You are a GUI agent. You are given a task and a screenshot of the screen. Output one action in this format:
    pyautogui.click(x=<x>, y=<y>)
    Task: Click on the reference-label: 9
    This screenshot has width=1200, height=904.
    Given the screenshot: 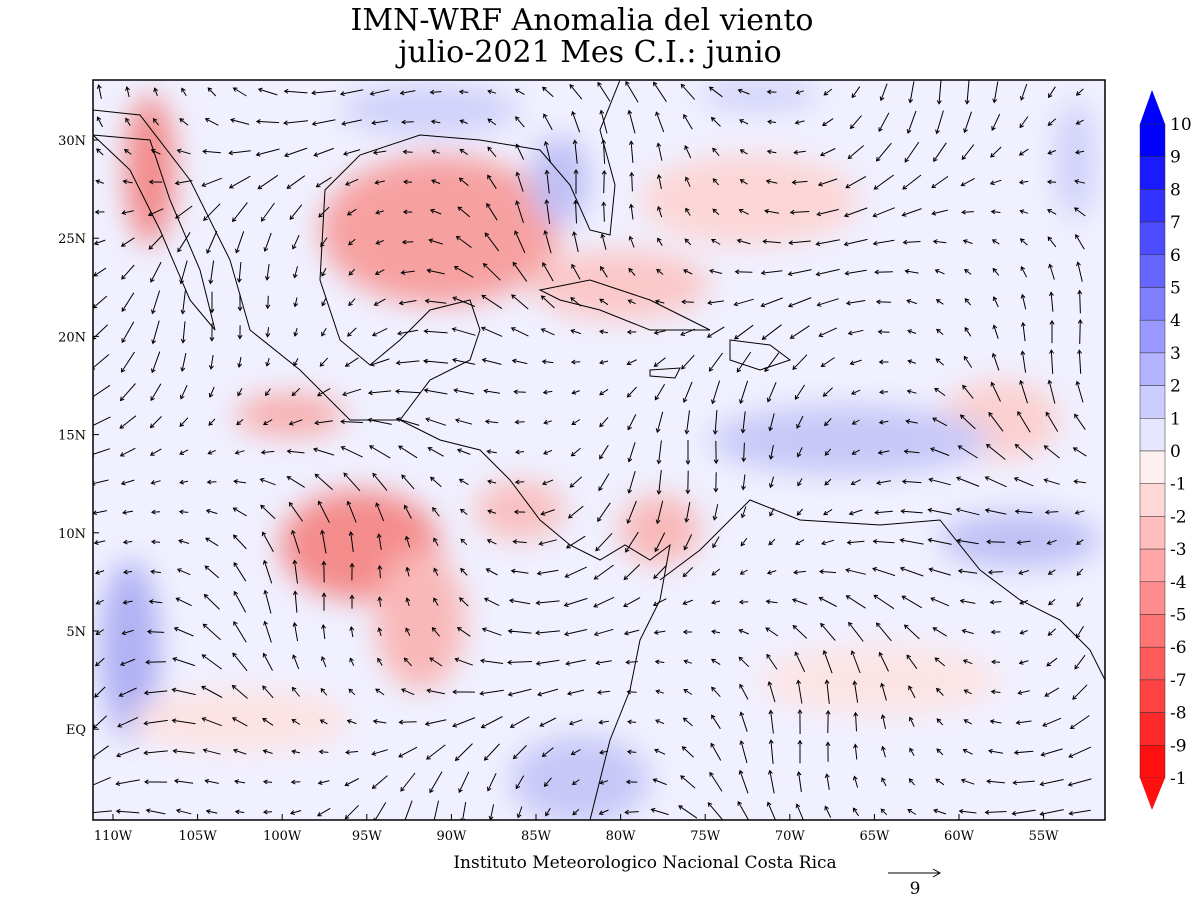 What is the action you would take?
    pyautogui.click(x=915, y=889)
    